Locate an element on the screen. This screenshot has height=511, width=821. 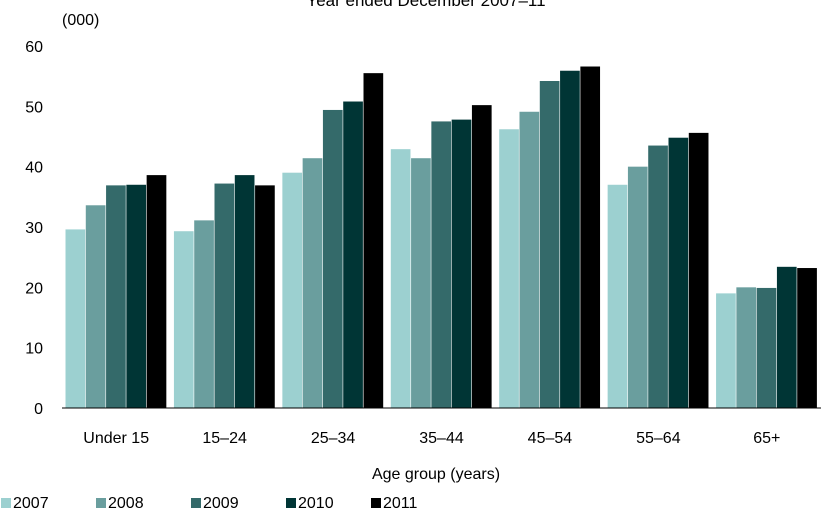
legend-label: 2011 is located at coordinates (400, 503).